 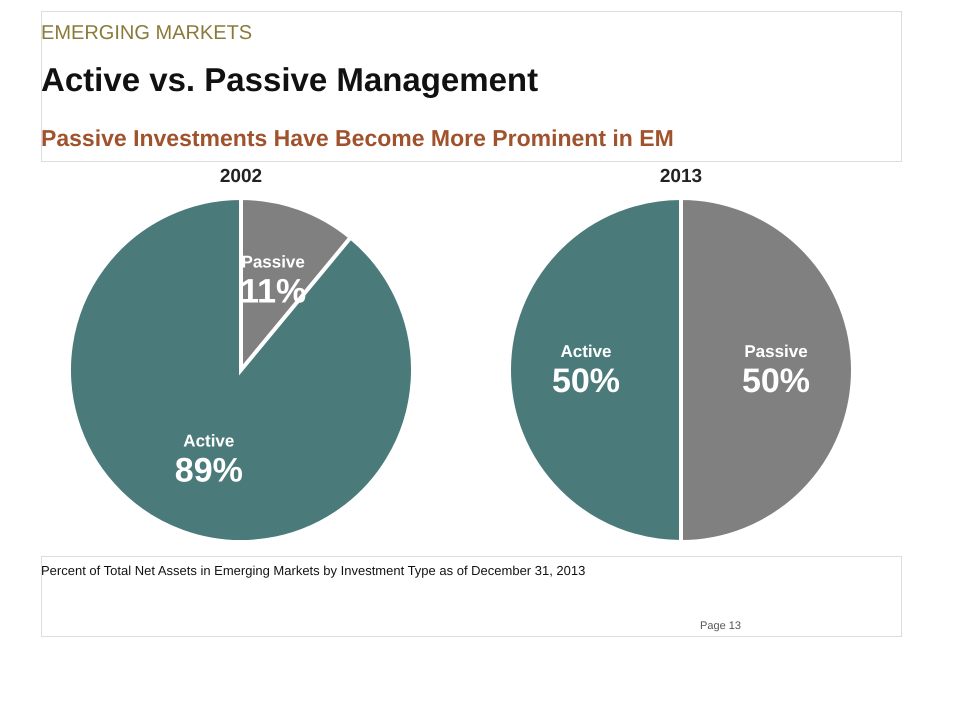 I want to click on text: Percent of Total Net Assets in Emerging Markets by Investment Type as of December 31, 2013, so click(x=313, y=570).